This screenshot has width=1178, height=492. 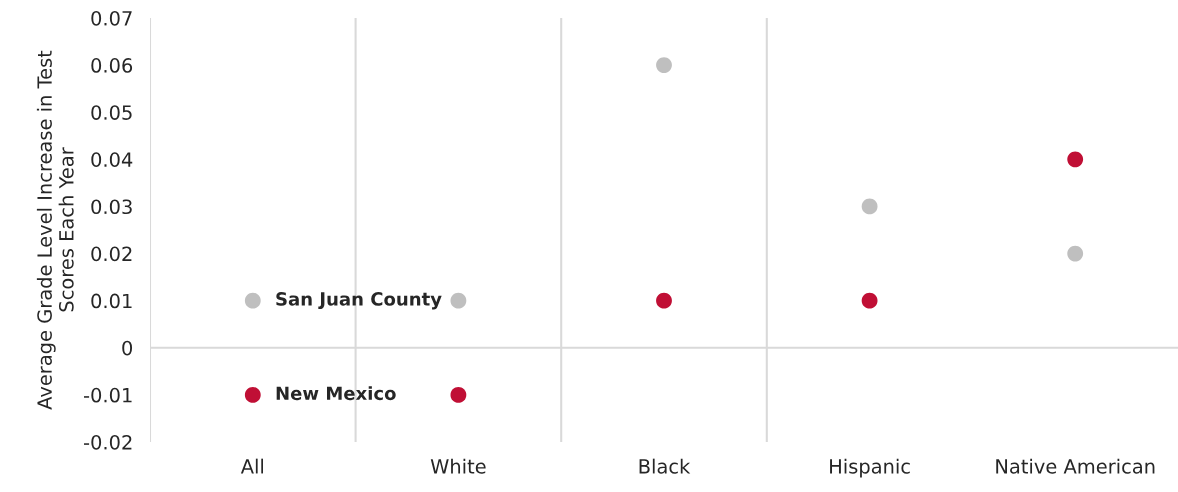 I want to click on series-label: New Mexico, so click(x=336, y=393).